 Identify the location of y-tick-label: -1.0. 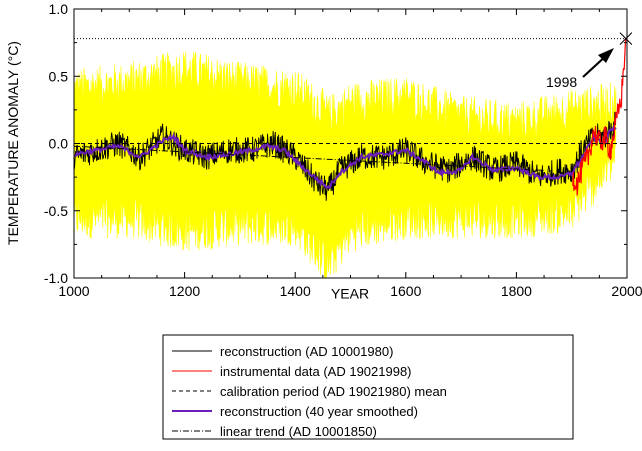
(56, 278).